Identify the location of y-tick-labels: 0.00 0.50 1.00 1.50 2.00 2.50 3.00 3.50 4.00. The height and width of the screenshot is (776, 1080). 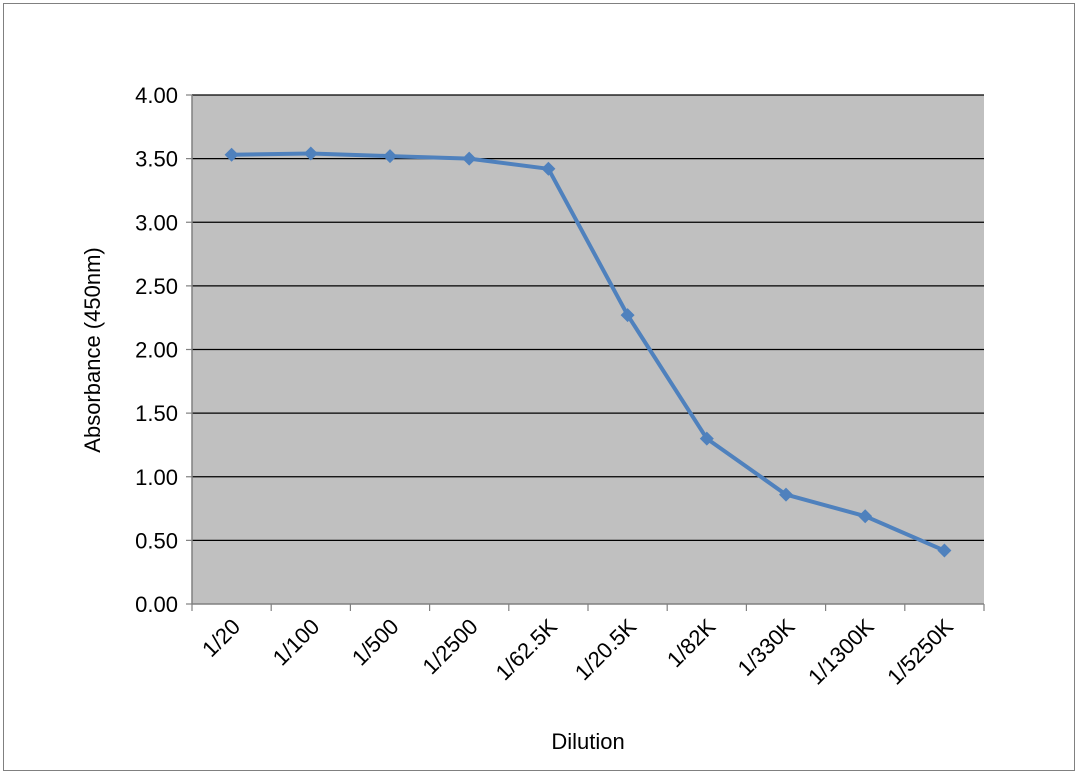
(163, 350).